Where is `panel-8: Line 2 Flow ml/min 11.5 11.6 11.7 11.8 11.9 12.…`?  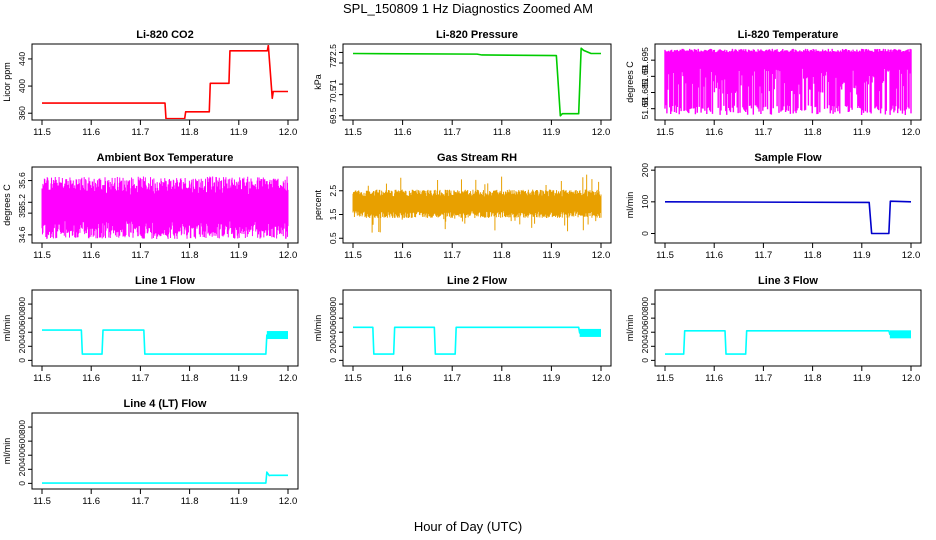
panel-8: Line 2 Flow ml/min 11.5 11.6 11.7 11.8 11.9 12.… is located at coordinates (462, 329).